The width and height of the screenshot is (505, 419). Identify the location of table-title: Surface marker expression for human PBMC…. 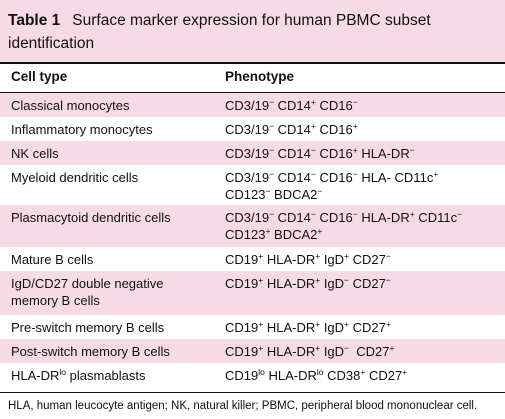
(219, 32).